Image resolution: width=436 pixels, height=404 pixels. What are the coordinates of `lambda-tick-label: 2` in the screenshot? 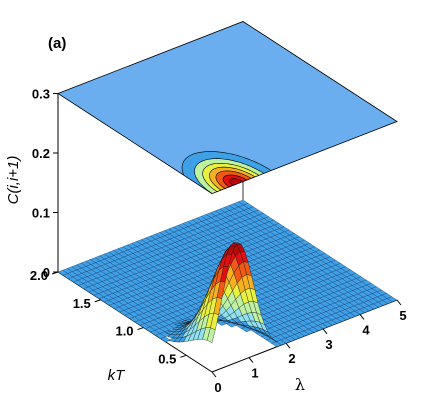 It's located at (291, 358).